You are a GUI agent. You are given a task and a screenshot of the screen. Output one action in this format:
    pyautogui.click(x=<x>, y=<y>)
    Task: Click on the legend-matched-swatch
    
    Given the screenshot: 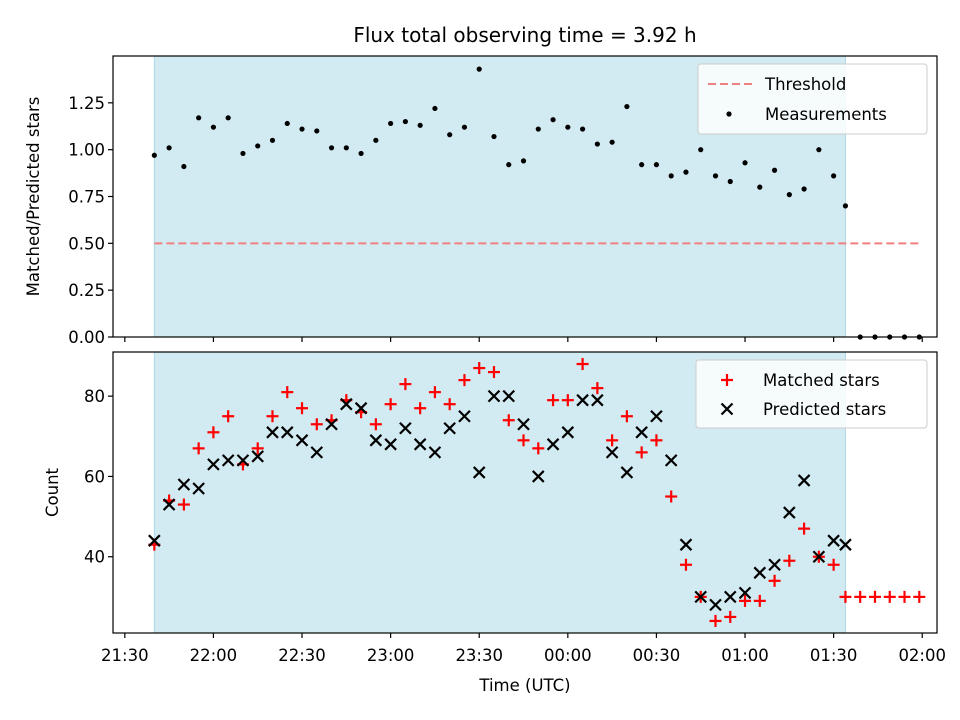 What is the action you would take?
    pyautogui.click(x=727, y=380)
    